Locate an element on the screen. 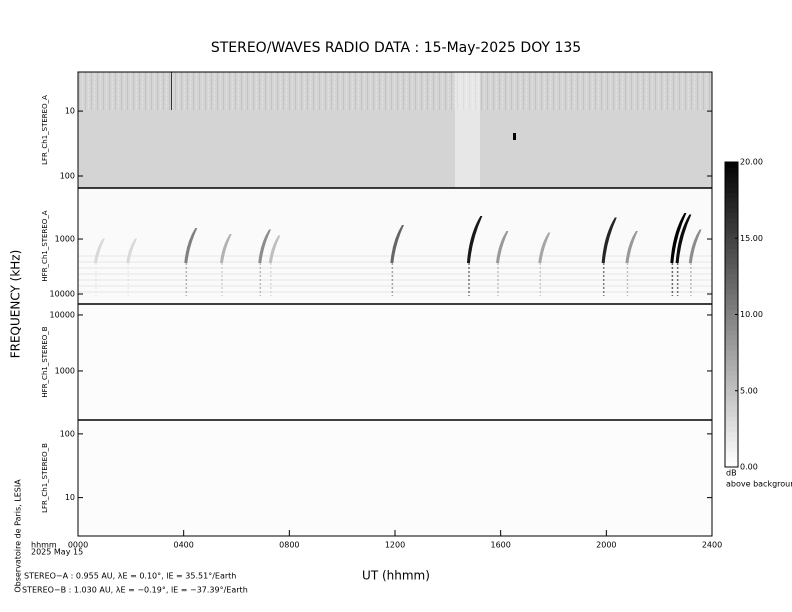 The height and width of the screenshot is (612, 792). x-tick-label: 2400 is located at coordinates (712, 545).